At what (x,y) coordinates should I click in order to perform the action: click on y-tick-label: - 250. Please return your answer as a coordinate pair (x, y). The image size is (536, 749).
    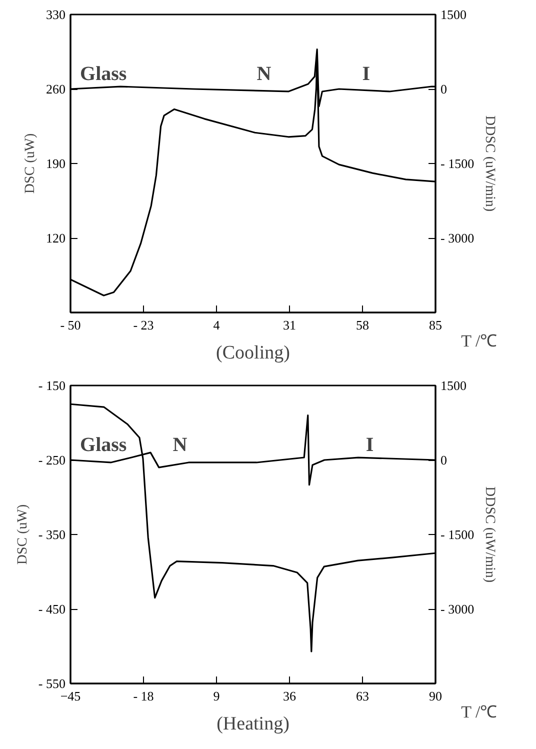
    Looking at the image, I should click on (52, 460).